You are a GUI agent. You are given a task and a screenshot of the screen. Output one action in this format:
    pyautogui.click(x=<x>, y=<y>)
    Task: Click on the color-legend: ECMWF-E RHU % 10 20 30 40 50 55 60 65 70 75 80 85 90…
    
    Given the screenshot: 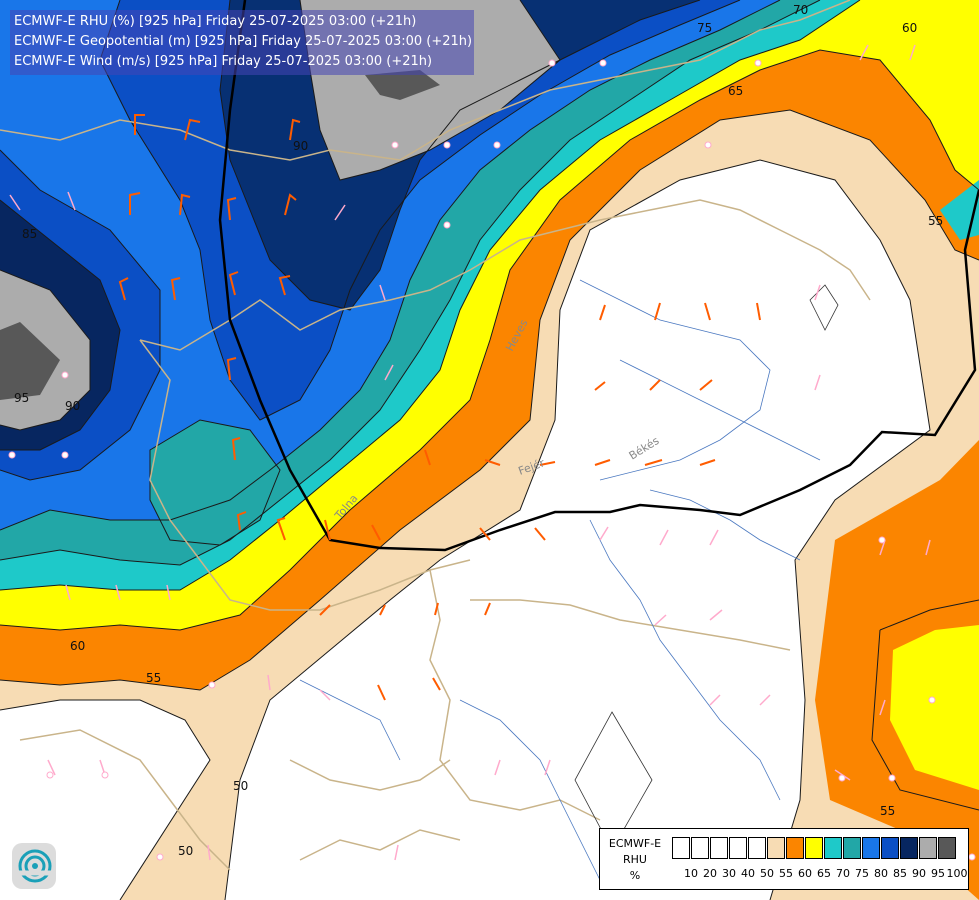 What is the action you would take?
    pyautogui.click(x=784, y=859)
    